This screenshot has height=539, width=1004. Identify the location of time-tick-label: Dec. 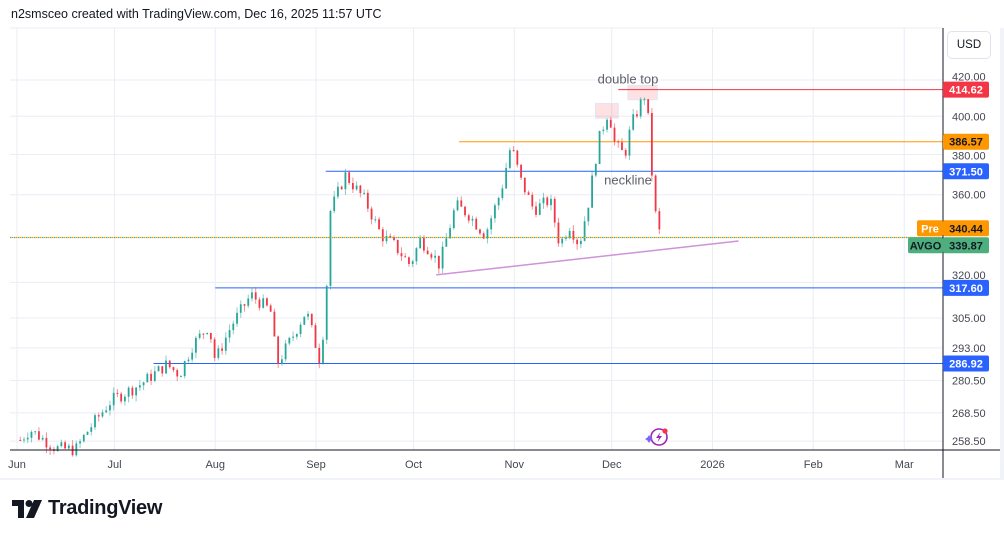
(612, 465).